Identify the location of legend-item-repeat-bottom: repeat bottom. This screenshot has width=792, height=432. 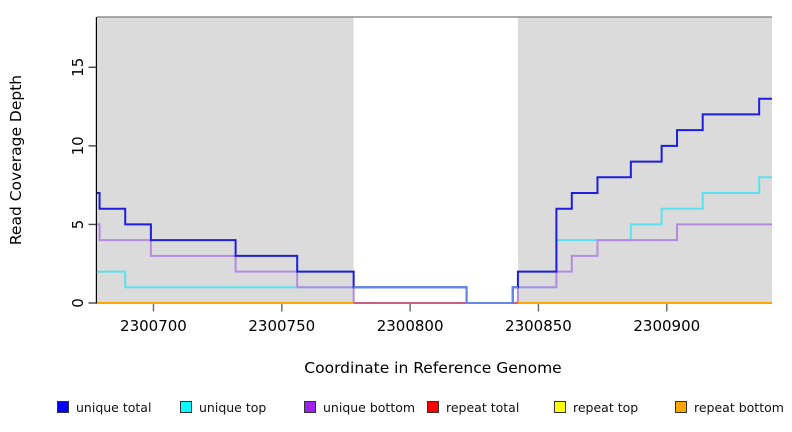
(729, 407).